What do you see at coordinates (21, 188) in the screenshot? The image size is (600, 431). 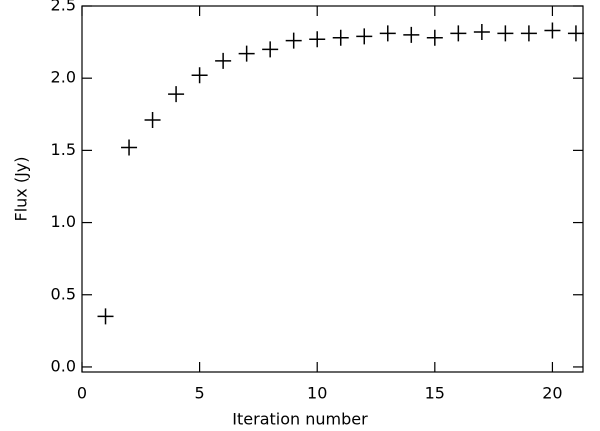 I see `y-axis-label: Flux (Jy)` at bounding box center [21, 188].